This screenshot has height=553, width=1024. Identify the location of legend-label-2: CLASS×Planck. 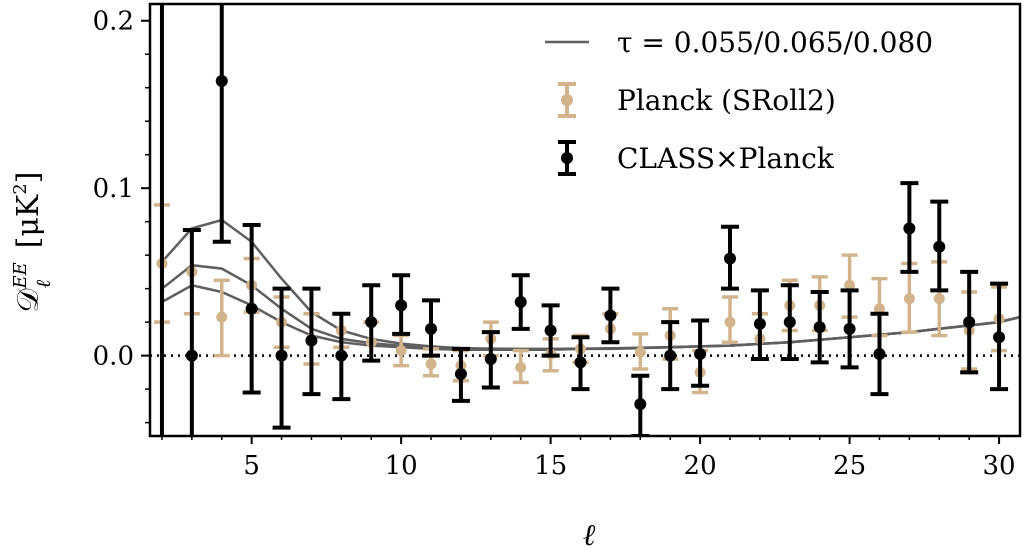
(726, 158).